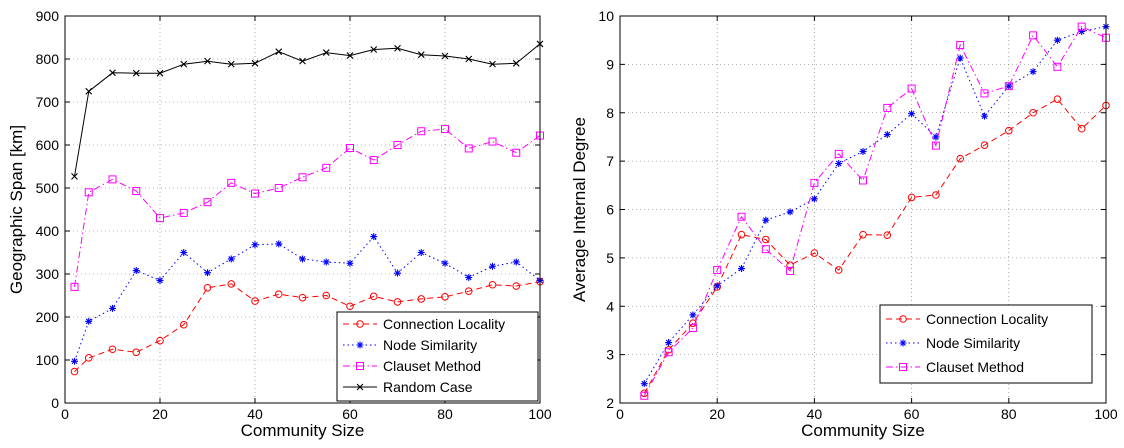 The image size is (1124, 448). Describe the element at coordinates (48, 188) in the screenshot. I see `y-tick-label: 500` at that location.